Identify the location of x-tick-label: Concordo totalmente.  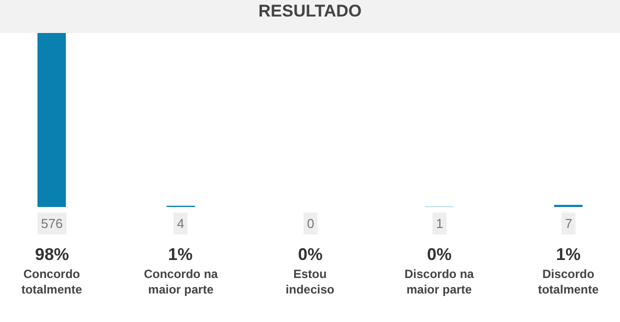
(51, 282).